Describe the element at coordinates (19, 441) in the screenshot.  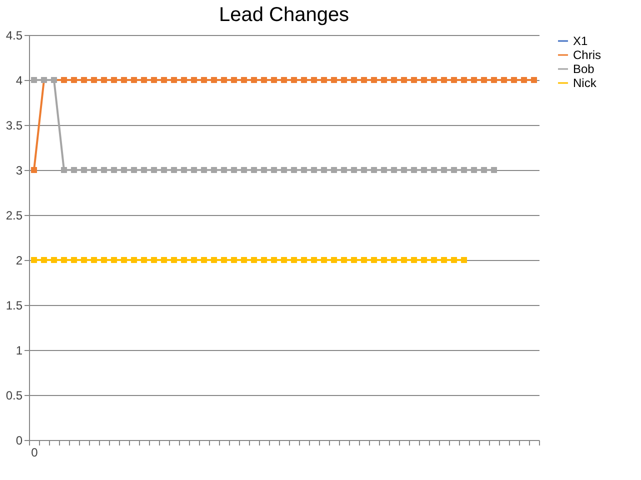
I see `y-tick-label: 0` at that location.